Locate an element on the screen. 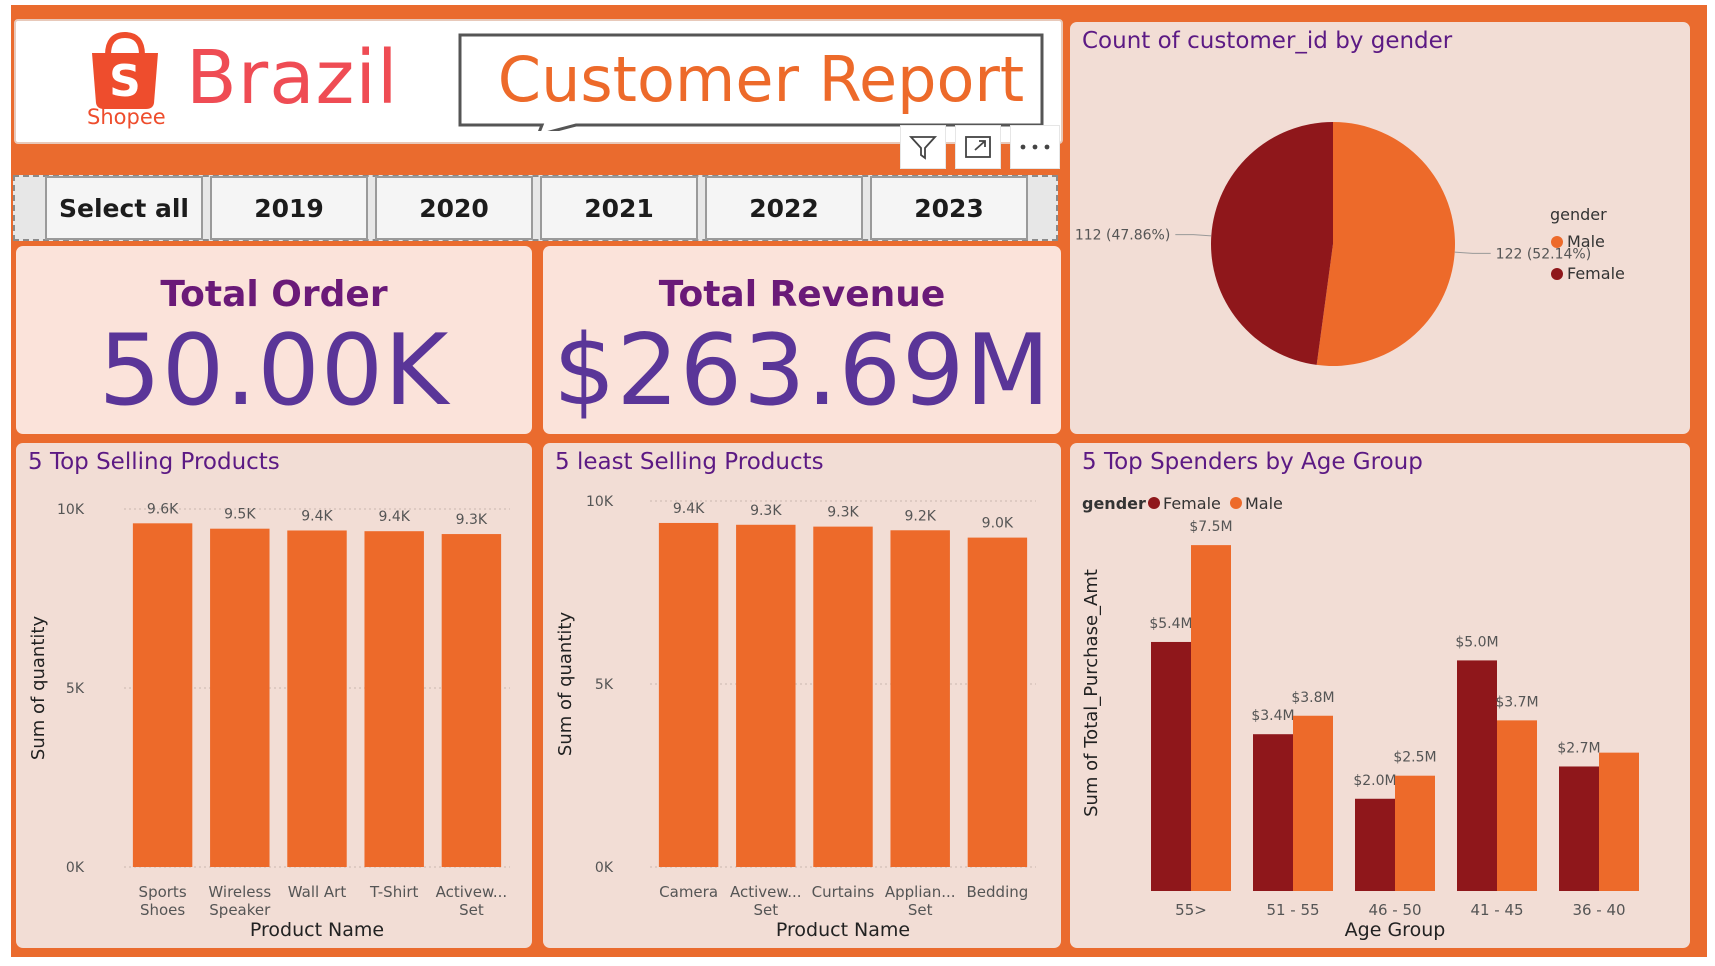 The image size is (1715, 966). shopee-logo-text: Shopee is located at coordinates (126, 117).